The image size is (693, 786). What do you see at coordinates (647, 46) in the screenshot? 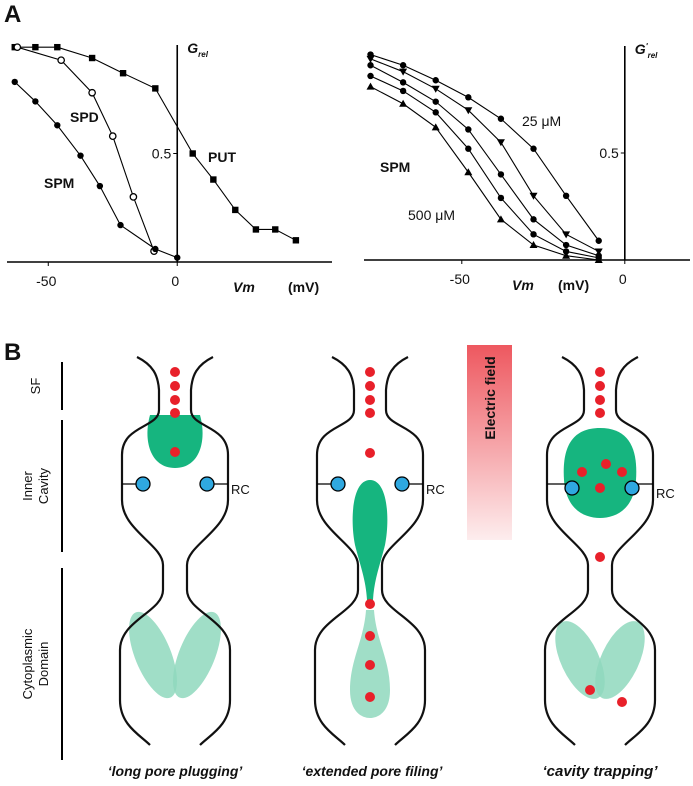
I see `y-label-sup: '` at bounding box center [647, 46].